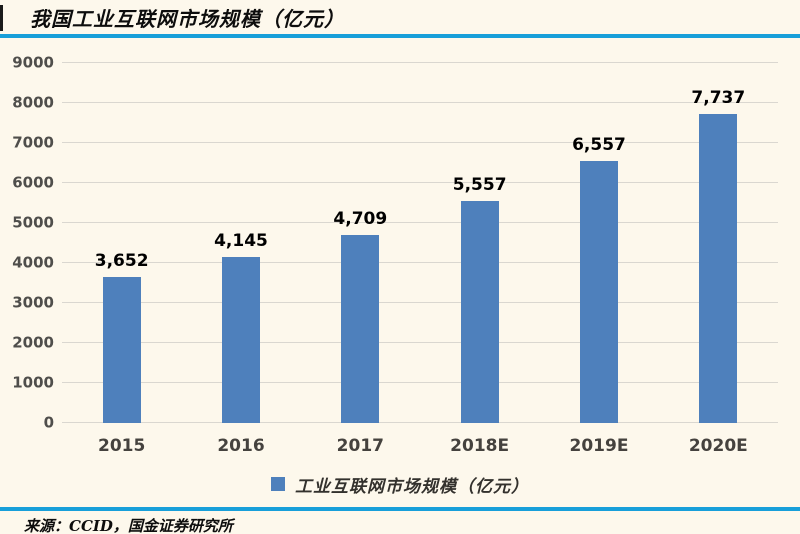 This screenshot has width=800, height=534. I want to click on x-tick-label: 2017, so click(360, 446).